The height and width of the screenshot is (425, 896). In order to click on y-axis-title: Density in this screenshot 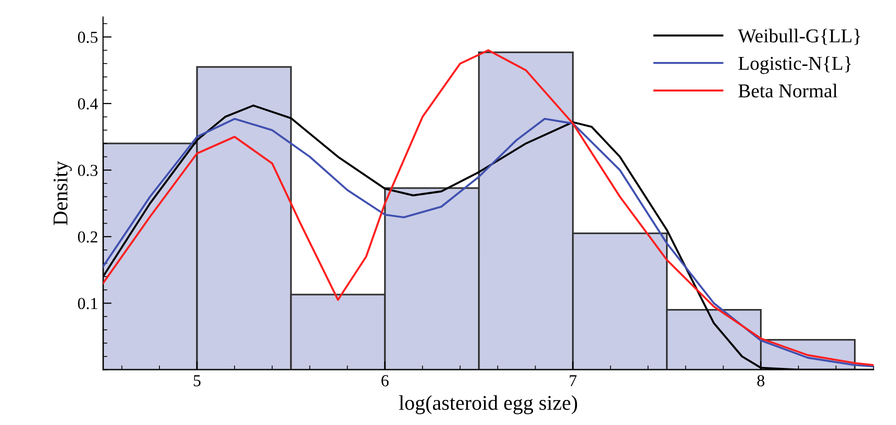, I will do `click(63, 193)`.